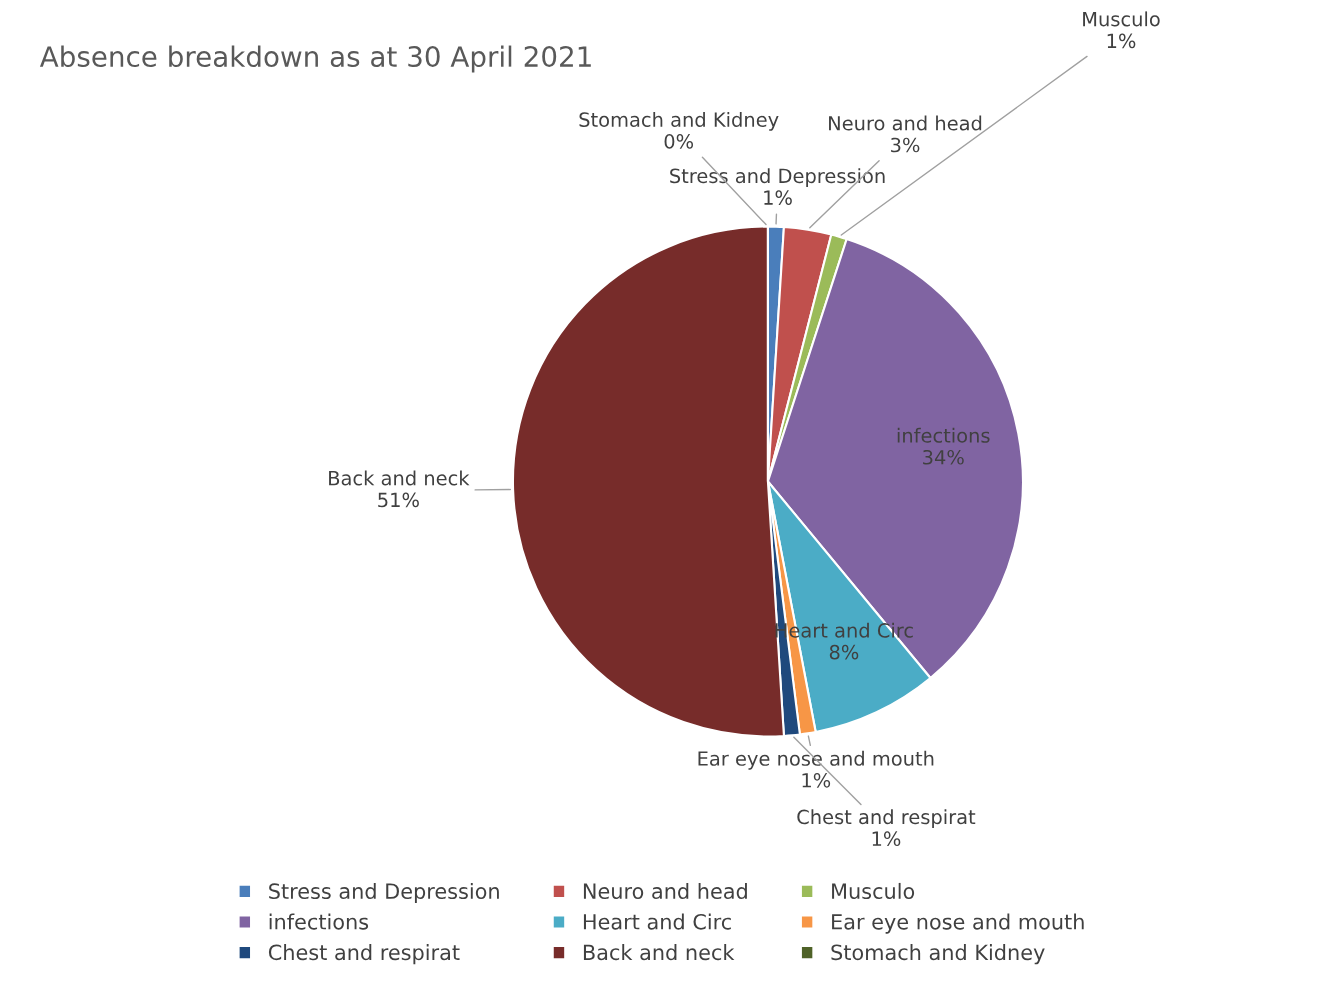 The width and height of the screenshot is (1324, 983). I want to click on text: Absence breakdown as at 30 April 2021, so click(315, 59).